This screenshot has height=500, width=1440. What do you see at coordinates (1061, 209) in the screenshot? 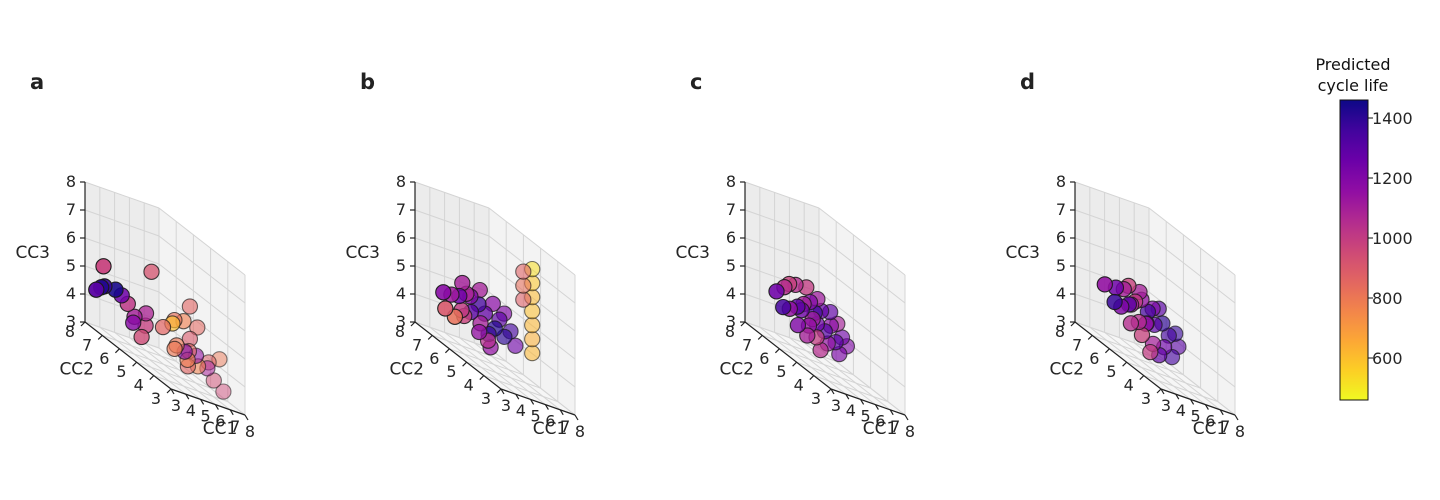
I see `z-tick-label: 7` at bounding box center [1061, 209].